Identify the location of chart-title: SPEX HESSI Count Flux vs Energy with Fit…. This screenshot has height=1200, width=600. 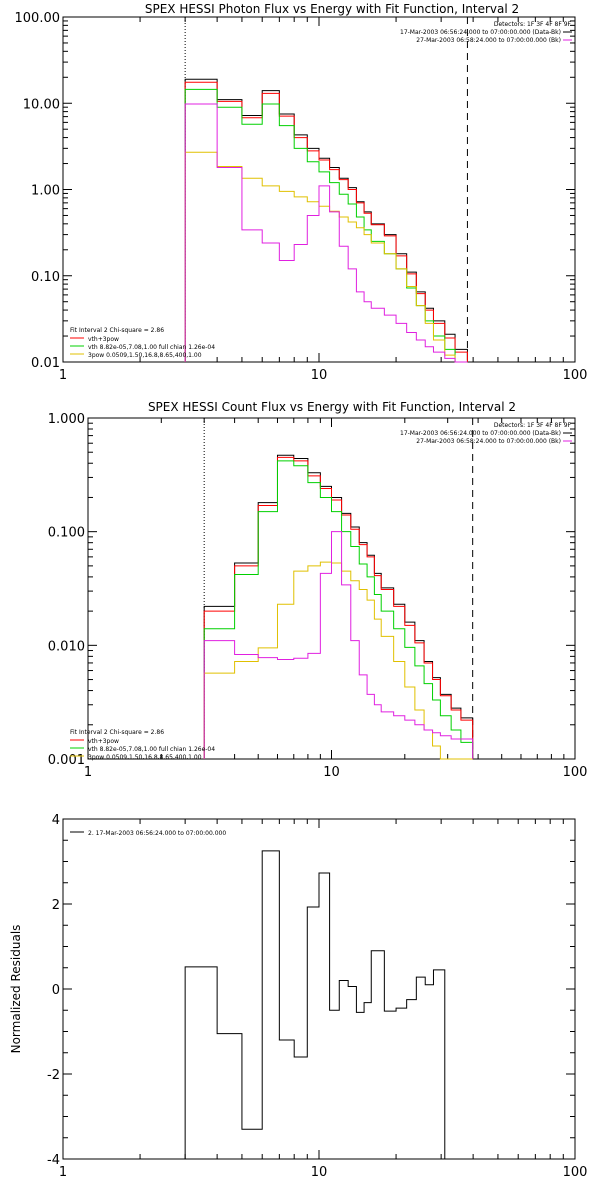
(332, 407).